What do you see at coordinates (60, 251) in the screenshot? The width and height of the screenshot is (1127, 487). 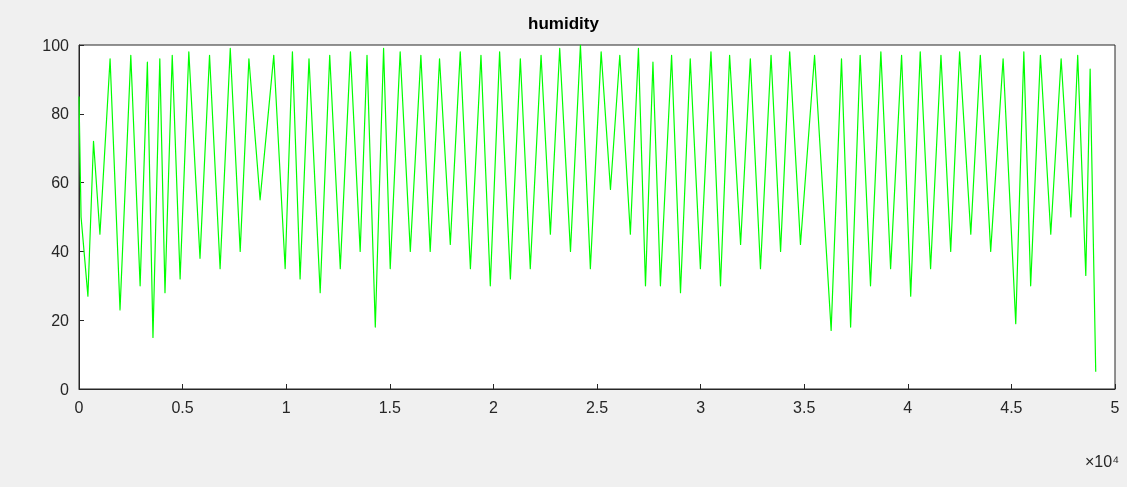 I see `y-tick-label: 40` at bounding box center [60, 251].